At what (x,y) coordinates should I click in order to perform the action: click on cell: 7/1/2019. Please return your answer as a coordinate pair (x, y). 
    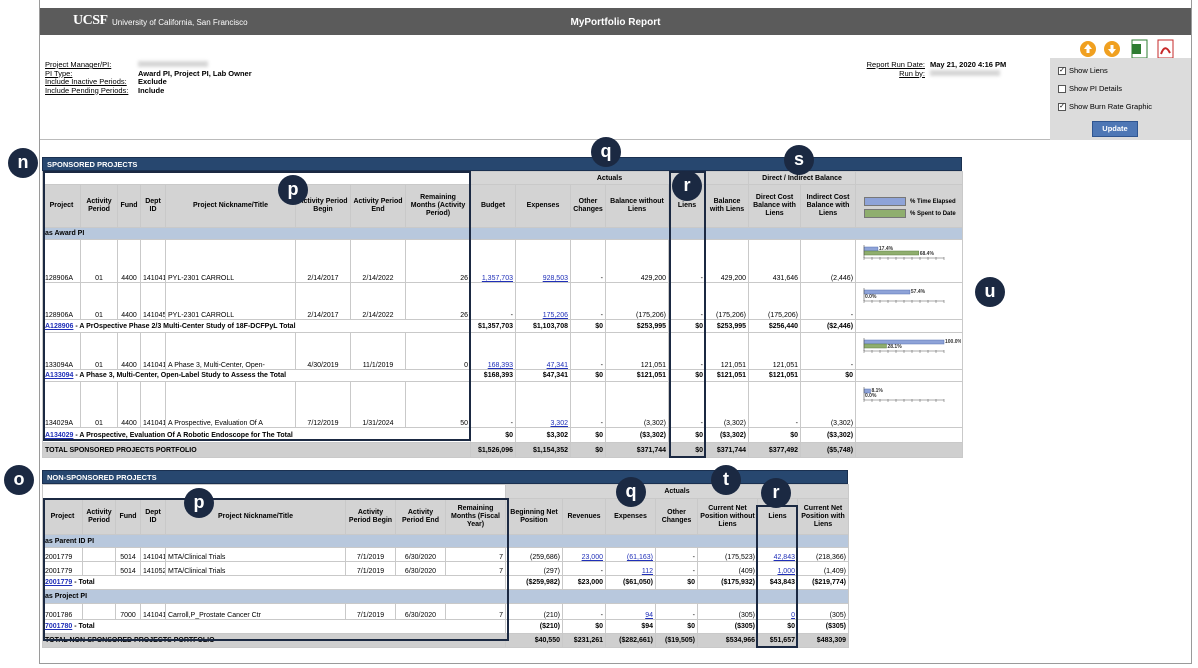
    Looking at the image, I should click on (370, 554).